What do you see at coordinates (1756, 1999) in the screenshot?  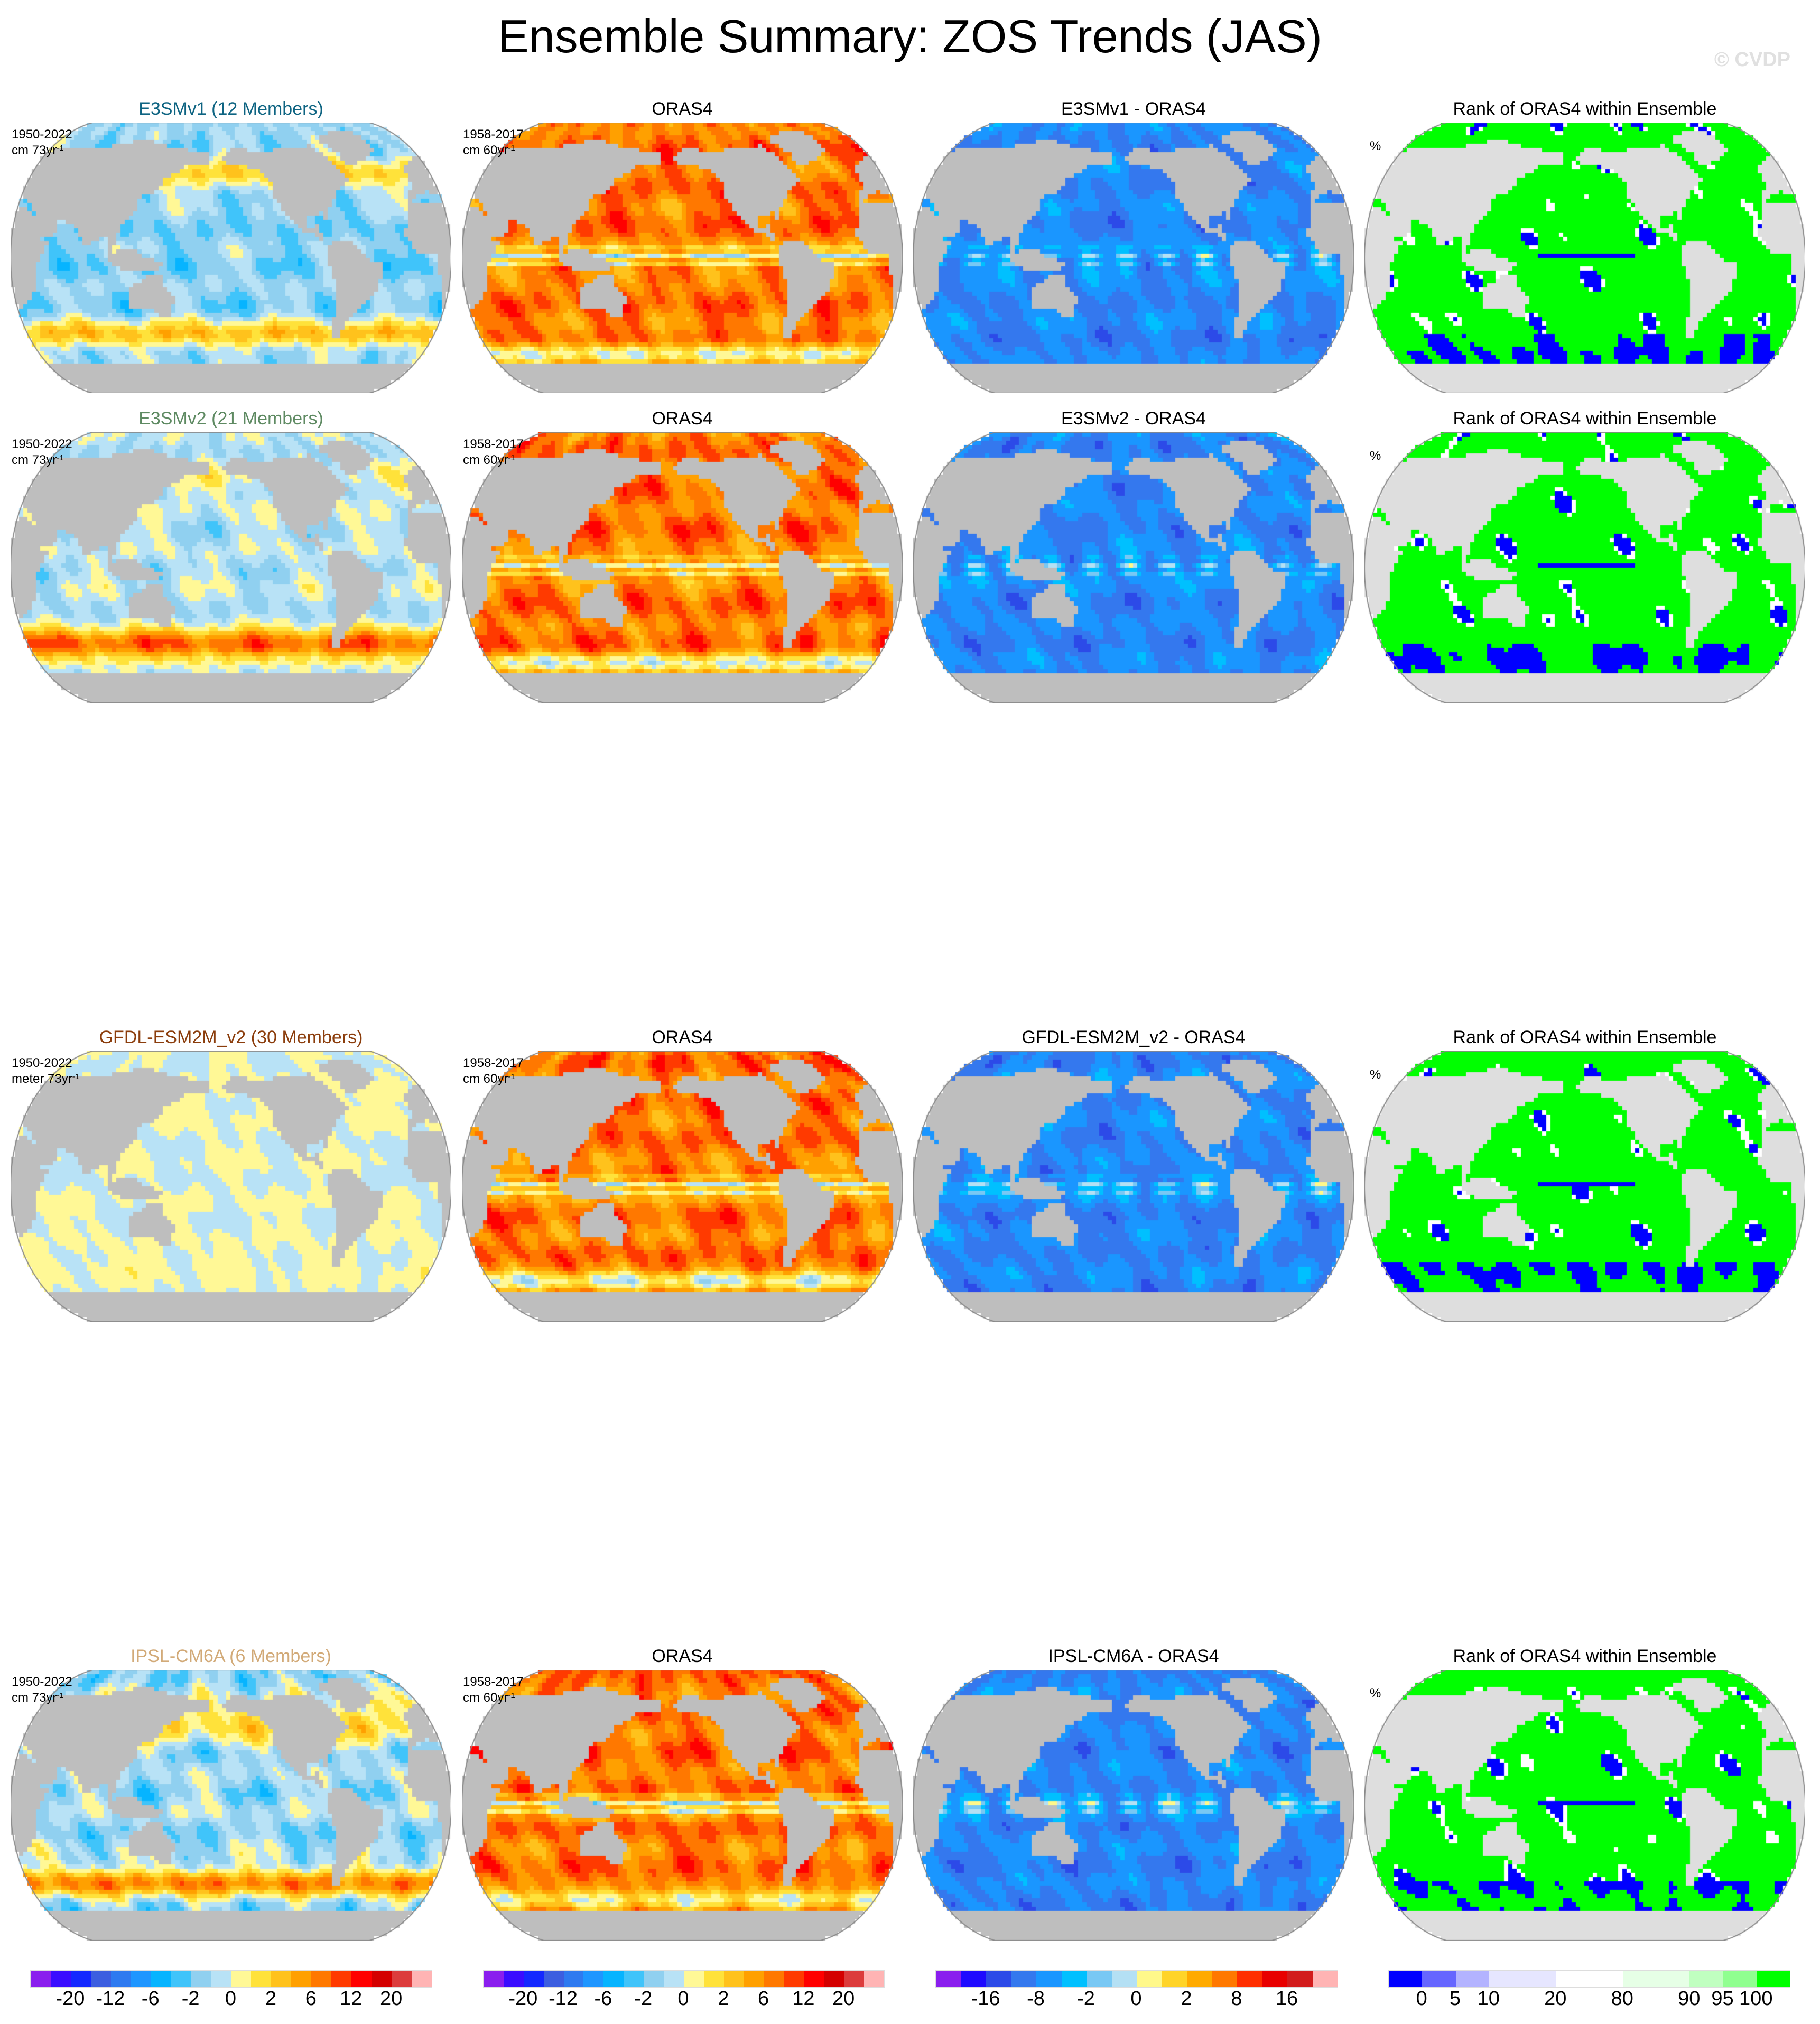 I see `colorbar-tick-label: 100` at bounding box center [1756, 1999].